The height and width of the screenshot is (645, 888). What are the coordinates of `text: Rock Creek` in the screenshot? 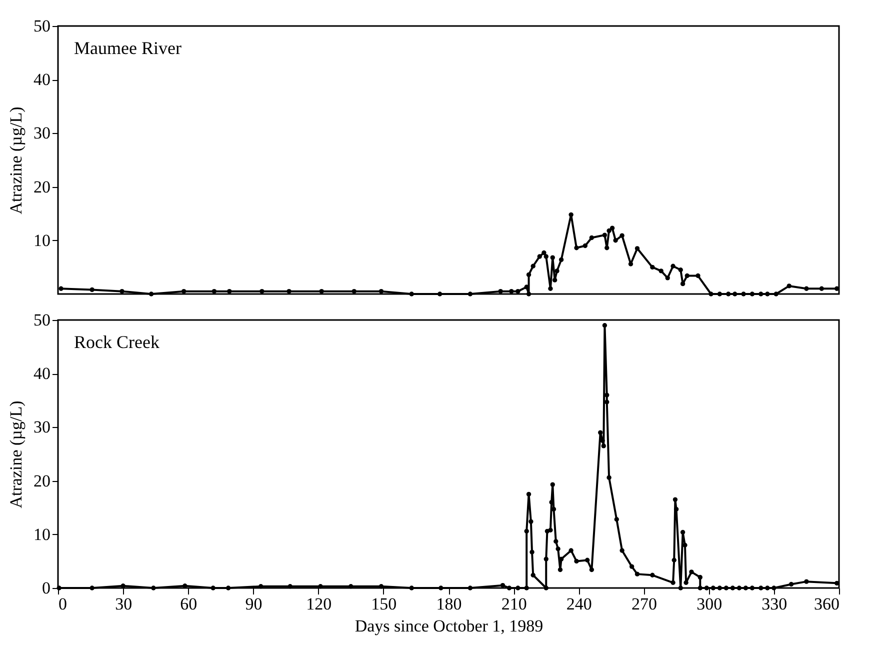 It's located at (117, 342).